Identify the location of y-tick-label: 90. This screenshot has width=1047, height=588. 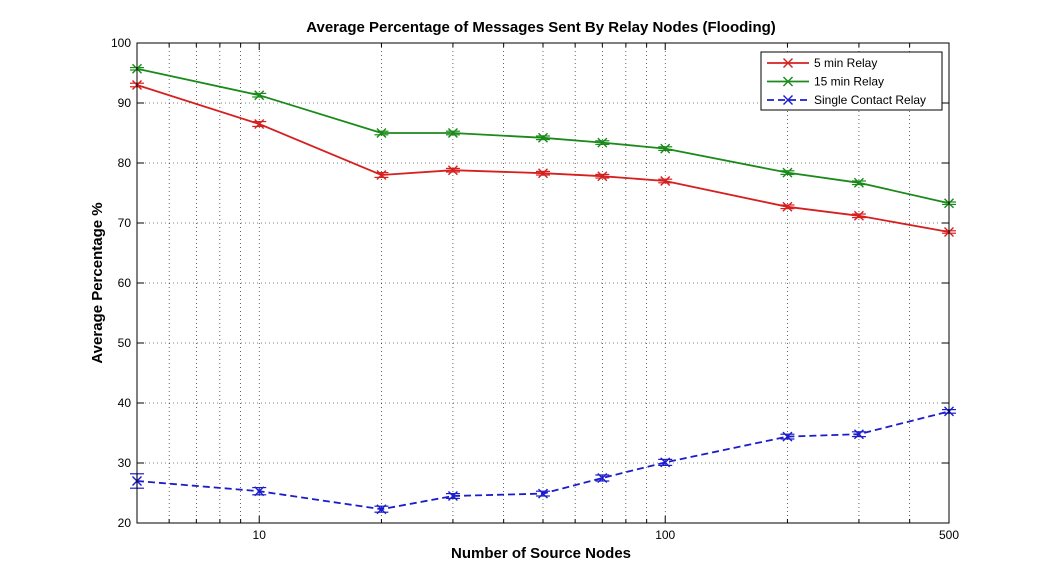
(125, 103).